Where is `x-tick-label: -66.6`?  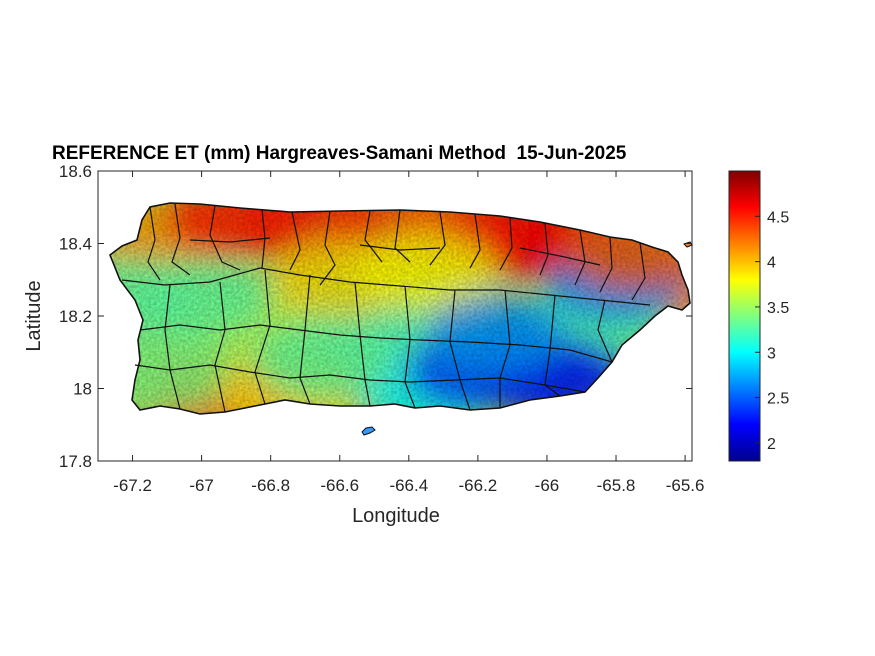 x-tick-label: -66.6 is located at coordinates (339, 485).